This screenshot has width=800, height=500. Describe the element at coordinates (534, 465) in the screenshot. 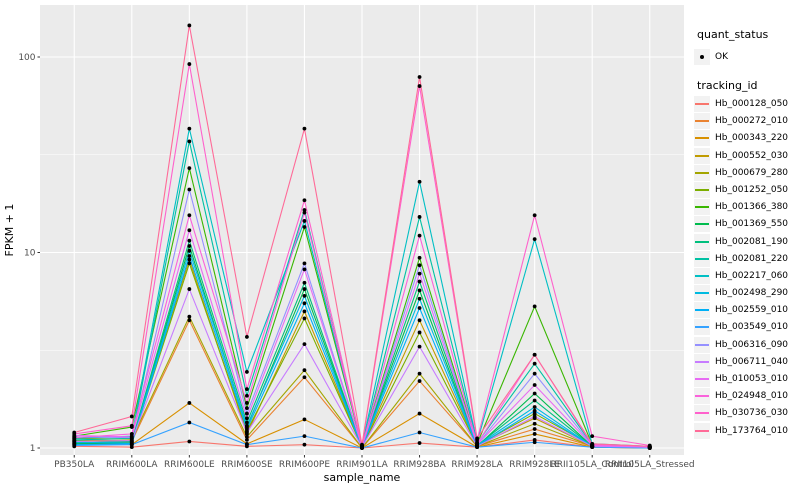

I see `x-tick-label: RRIM928LE` at that location.